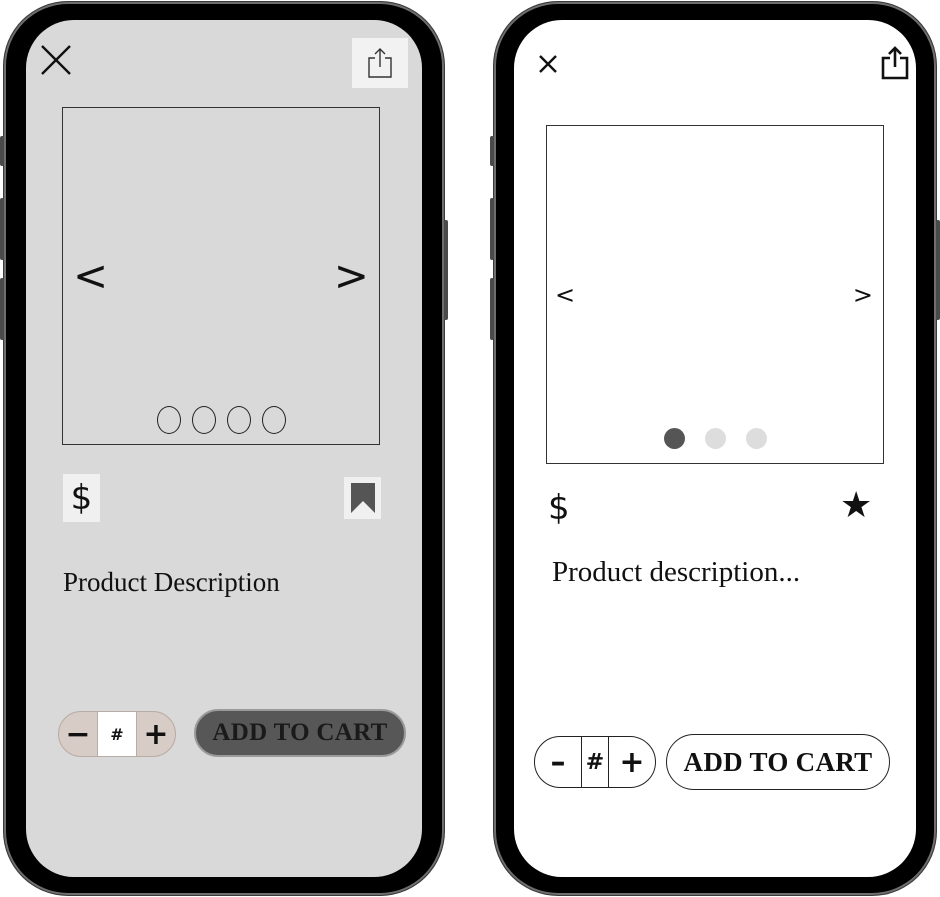  I want to click on bookmark-button, so click(362, 498).